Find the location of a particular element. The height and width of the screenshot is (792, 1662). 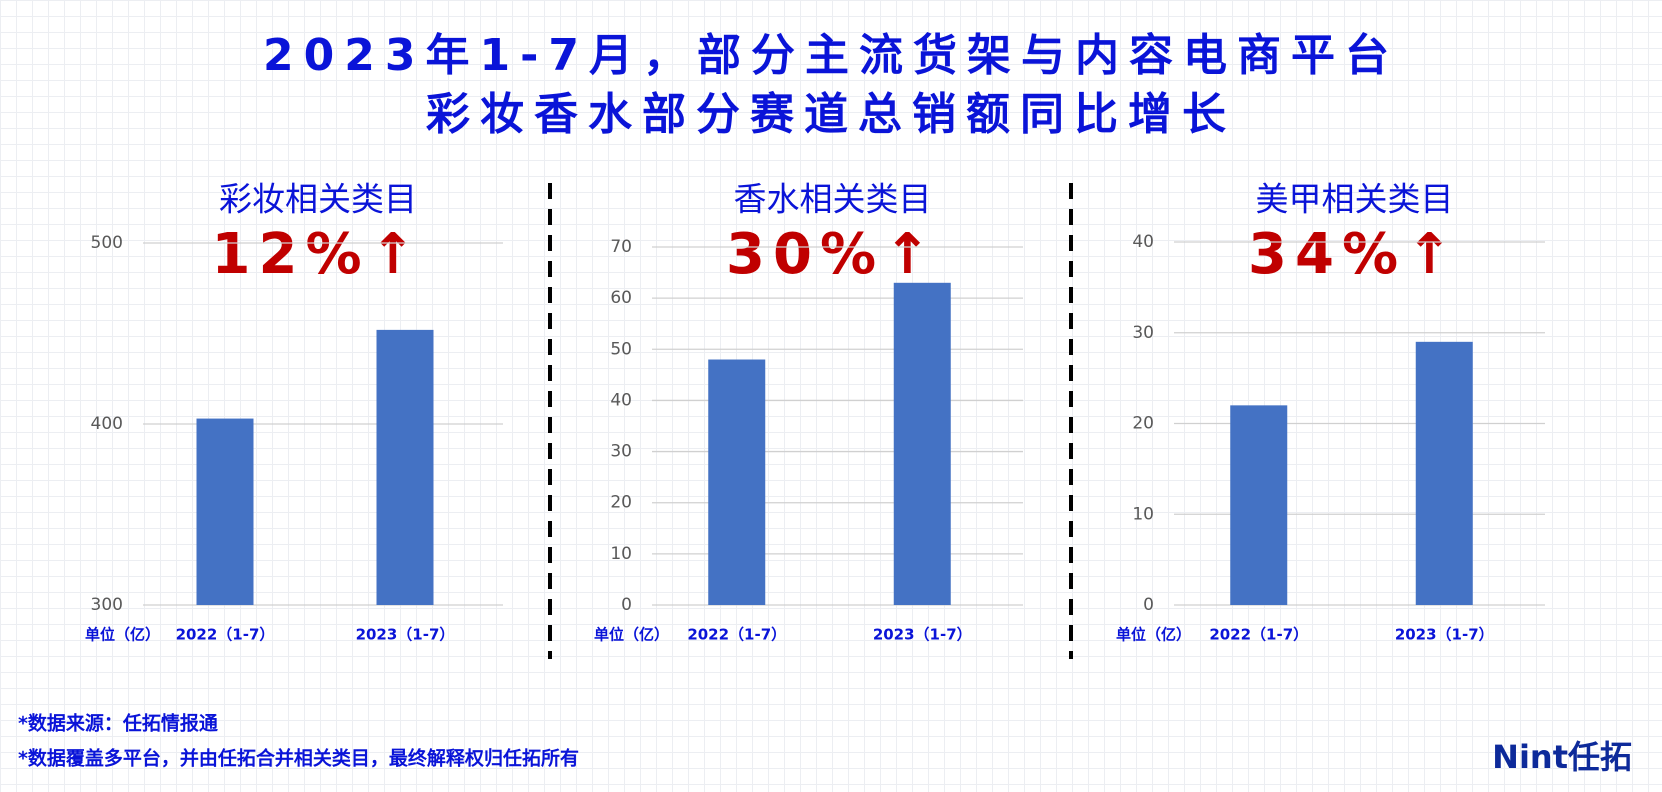

annotation: 34%↑ is located at coordinates (1354, 254).